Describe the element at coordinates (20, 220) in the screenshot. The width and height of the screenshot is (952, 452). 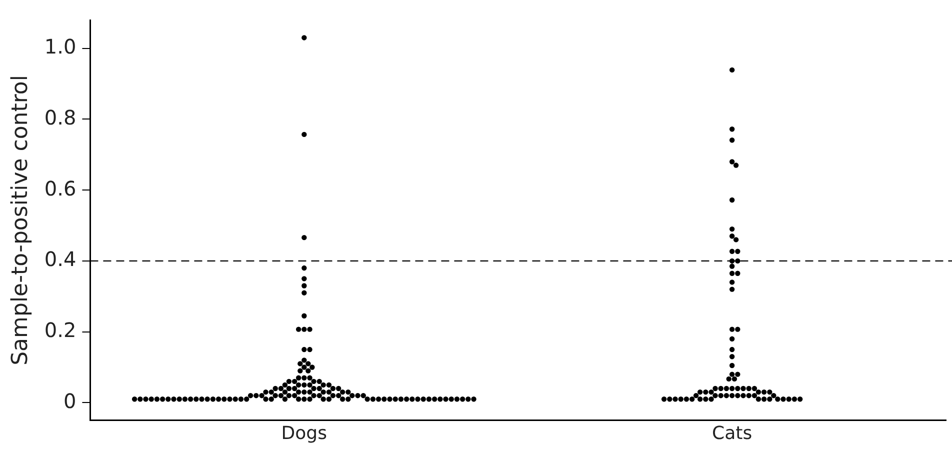
I see `y-axis-title: Sample-to-positive control` at that location.